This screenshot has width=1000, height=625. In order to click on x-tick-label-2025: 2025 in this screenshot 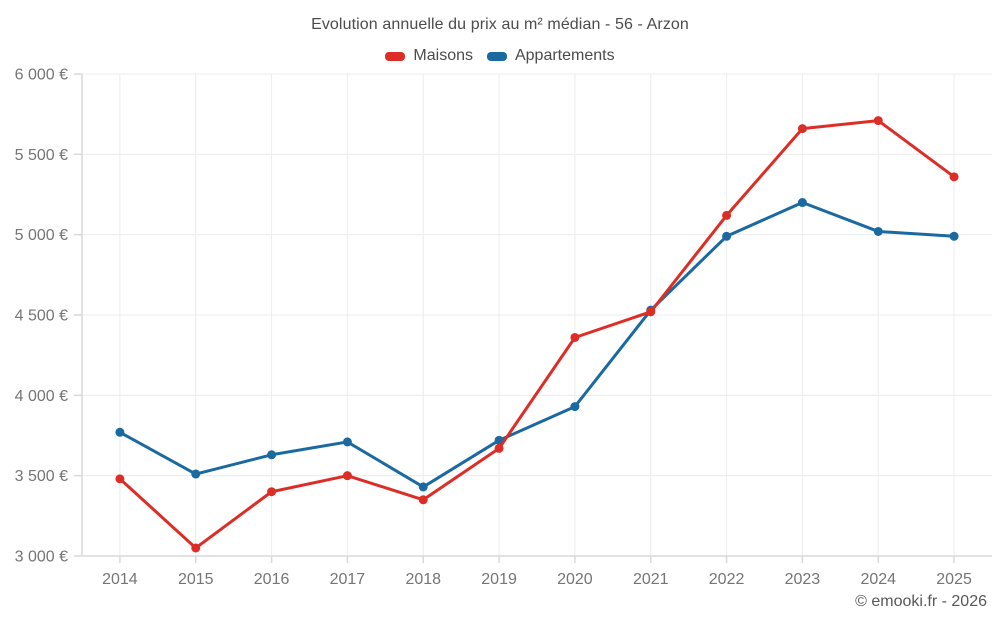, I will do `click(954, 579)`.